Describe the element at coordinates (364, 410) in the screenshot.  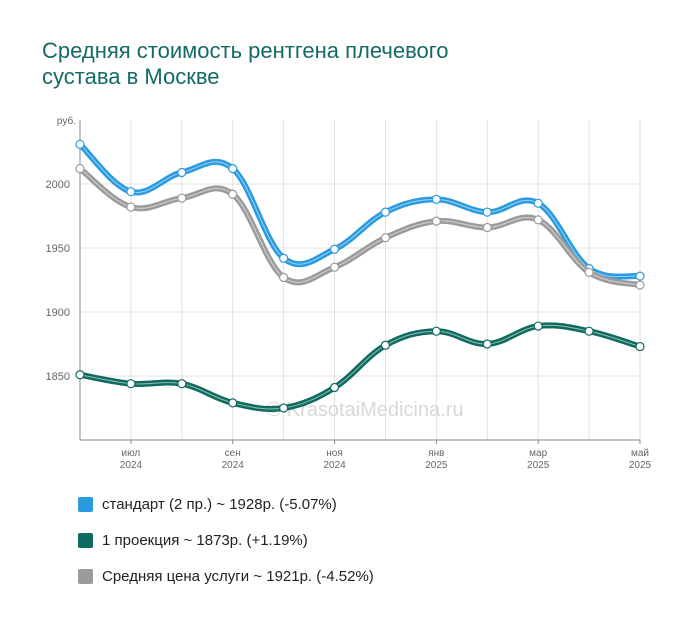
I see `watermark: © KrasotaiMedicina.ru` at that location.